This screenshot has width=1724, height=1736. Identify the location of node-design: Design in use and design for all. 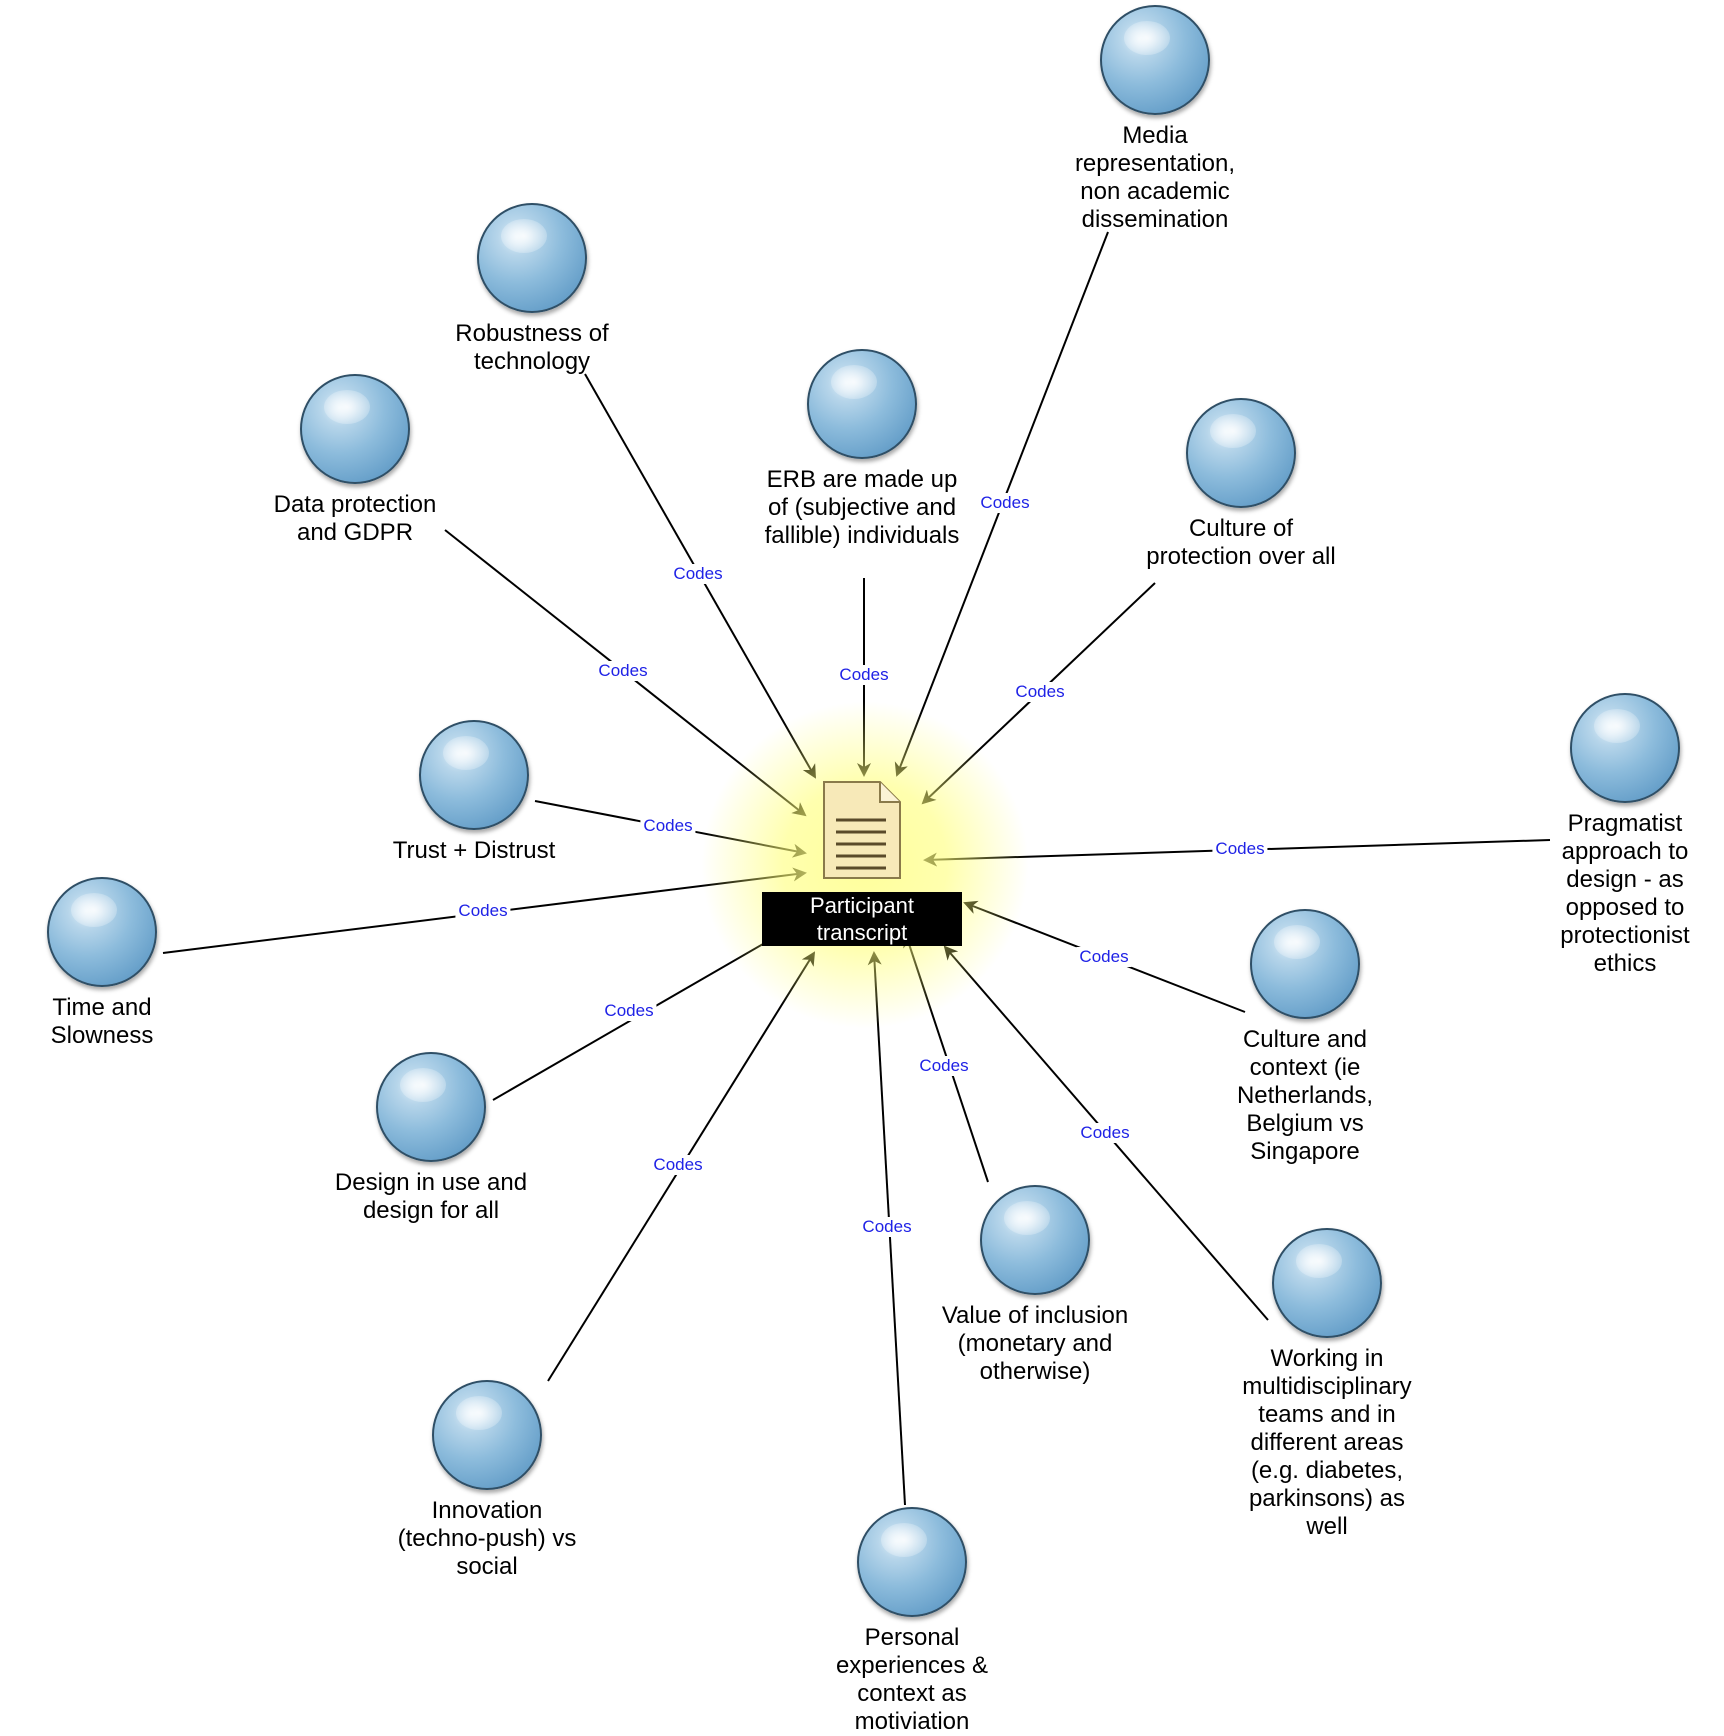
(431, 1138).